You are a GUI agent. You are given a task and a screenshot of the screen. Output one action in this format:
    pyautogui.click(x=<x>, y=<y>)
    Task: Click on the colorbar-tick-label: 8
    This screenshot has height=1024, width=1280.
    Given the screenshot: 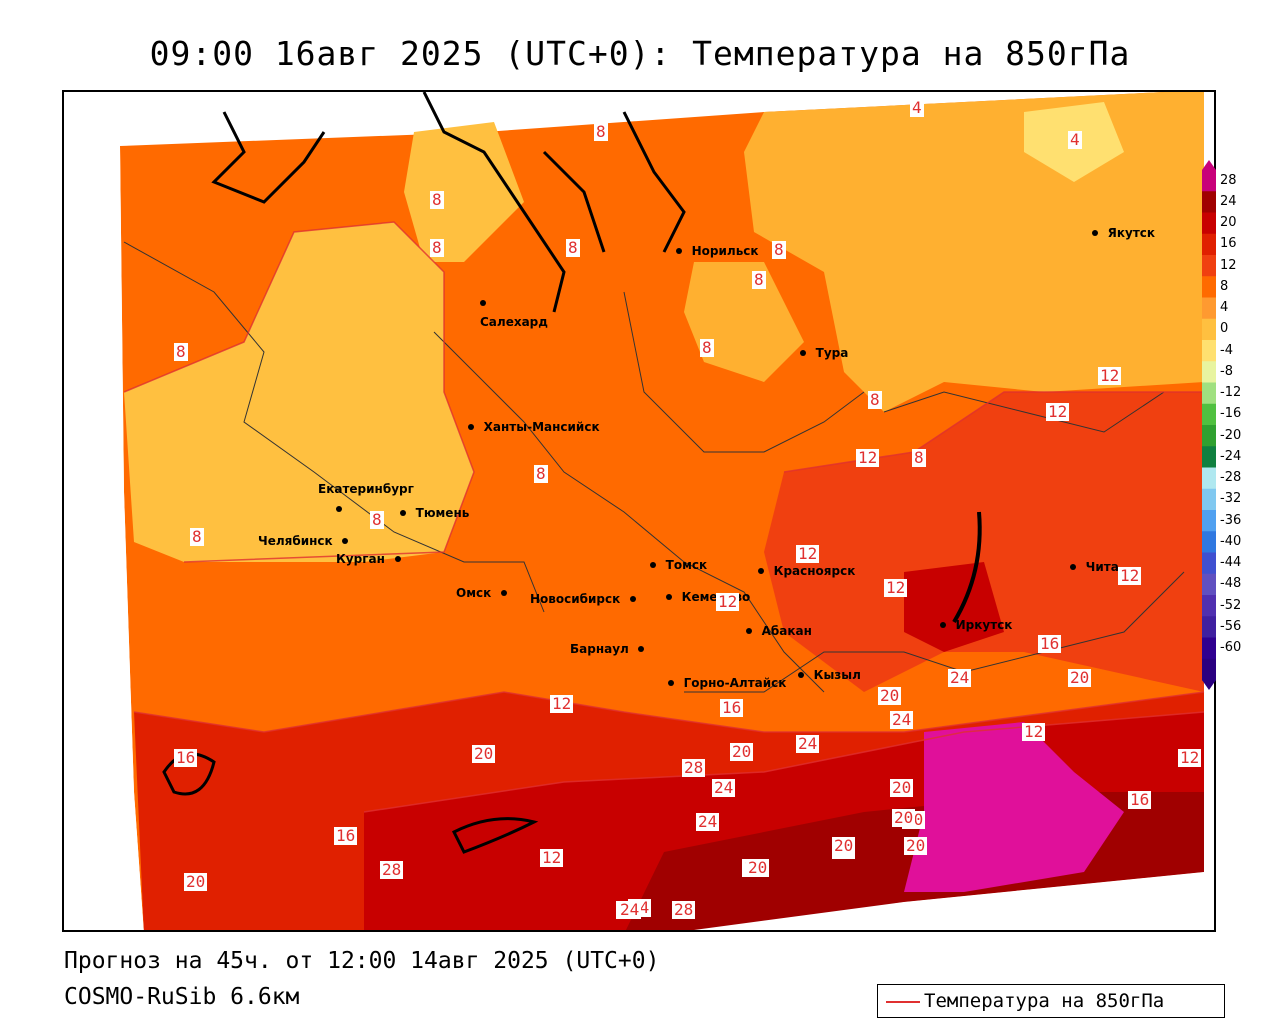 What is the action you would take?
    pyautogui.click(x=1224, y=286)
    